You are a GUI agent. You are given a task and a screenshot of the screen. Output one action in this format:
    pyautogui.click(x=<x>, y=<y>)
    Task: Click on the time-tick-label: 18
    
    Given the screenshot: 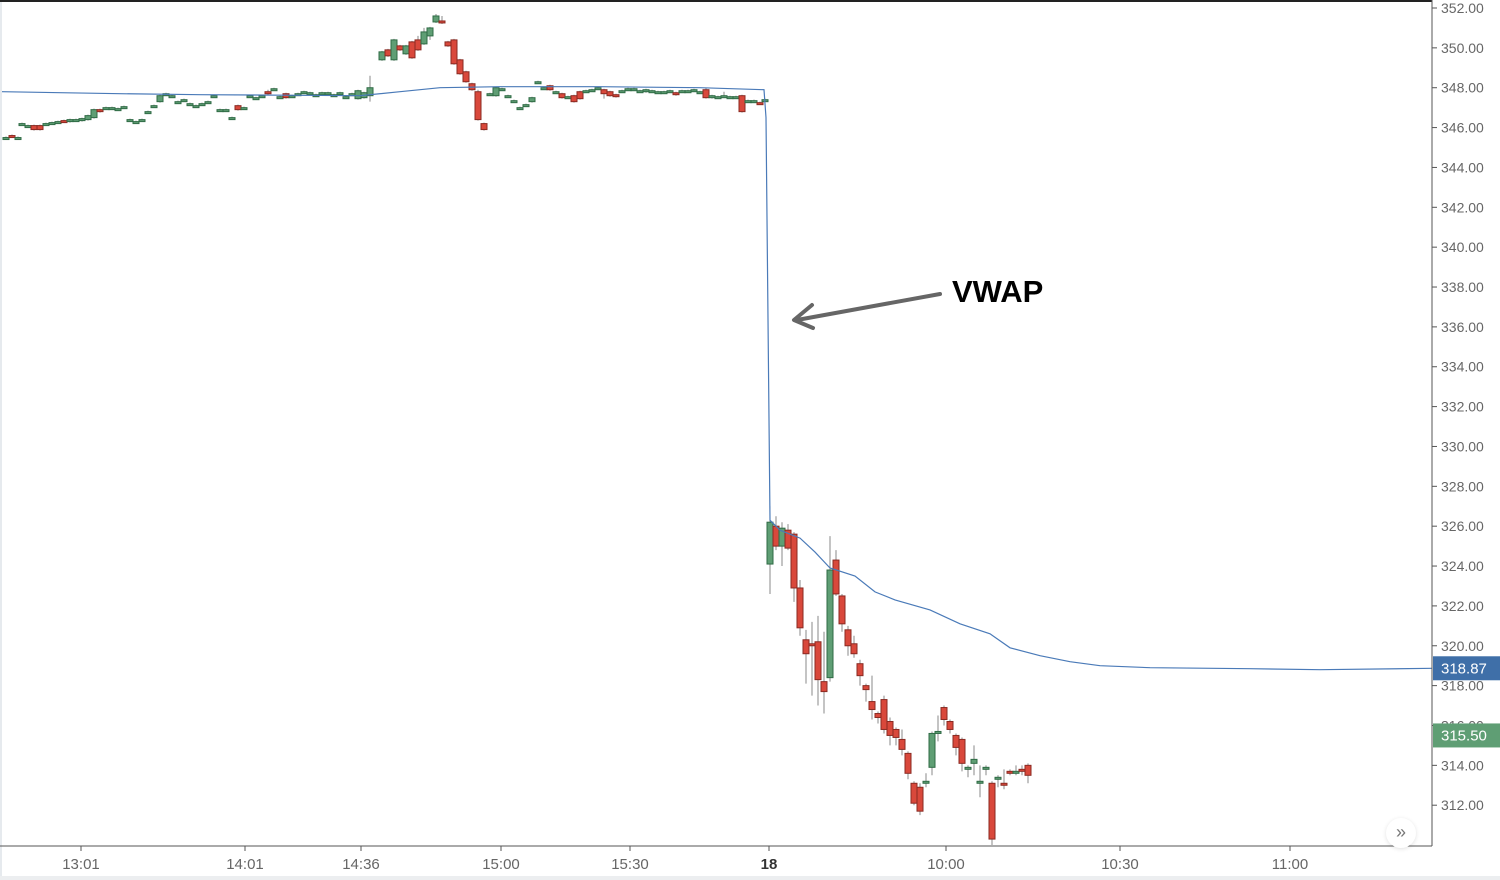 What is the action you would take?
    pyautogui.click(x=769, y=864)
    